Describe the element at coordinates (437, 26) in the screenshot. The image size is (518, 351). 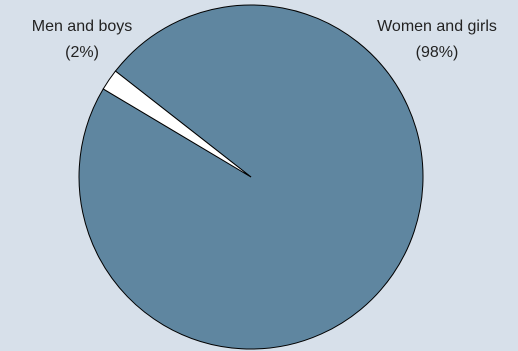
I see `label-women-and-girls: Women and girls` at that location.